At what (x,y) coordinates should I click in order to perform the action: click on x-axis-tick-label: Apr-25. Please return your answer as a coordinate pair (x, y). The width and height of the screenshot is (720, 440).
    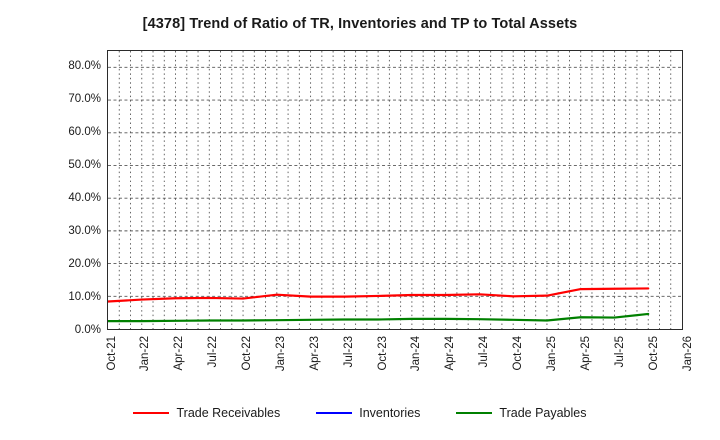
    Looking at the image, I should click on (585, 353).